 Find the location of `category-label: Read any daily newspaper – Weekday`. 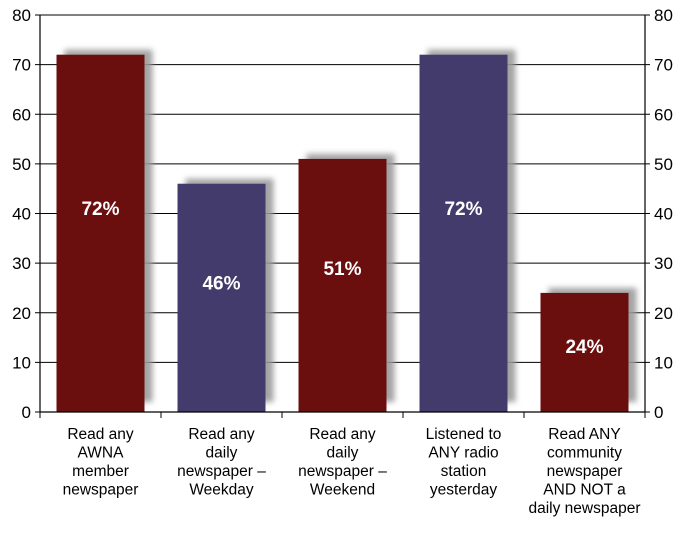

category-label: Read any daily newspaper – Weekday is located at coordinates (221, 462).